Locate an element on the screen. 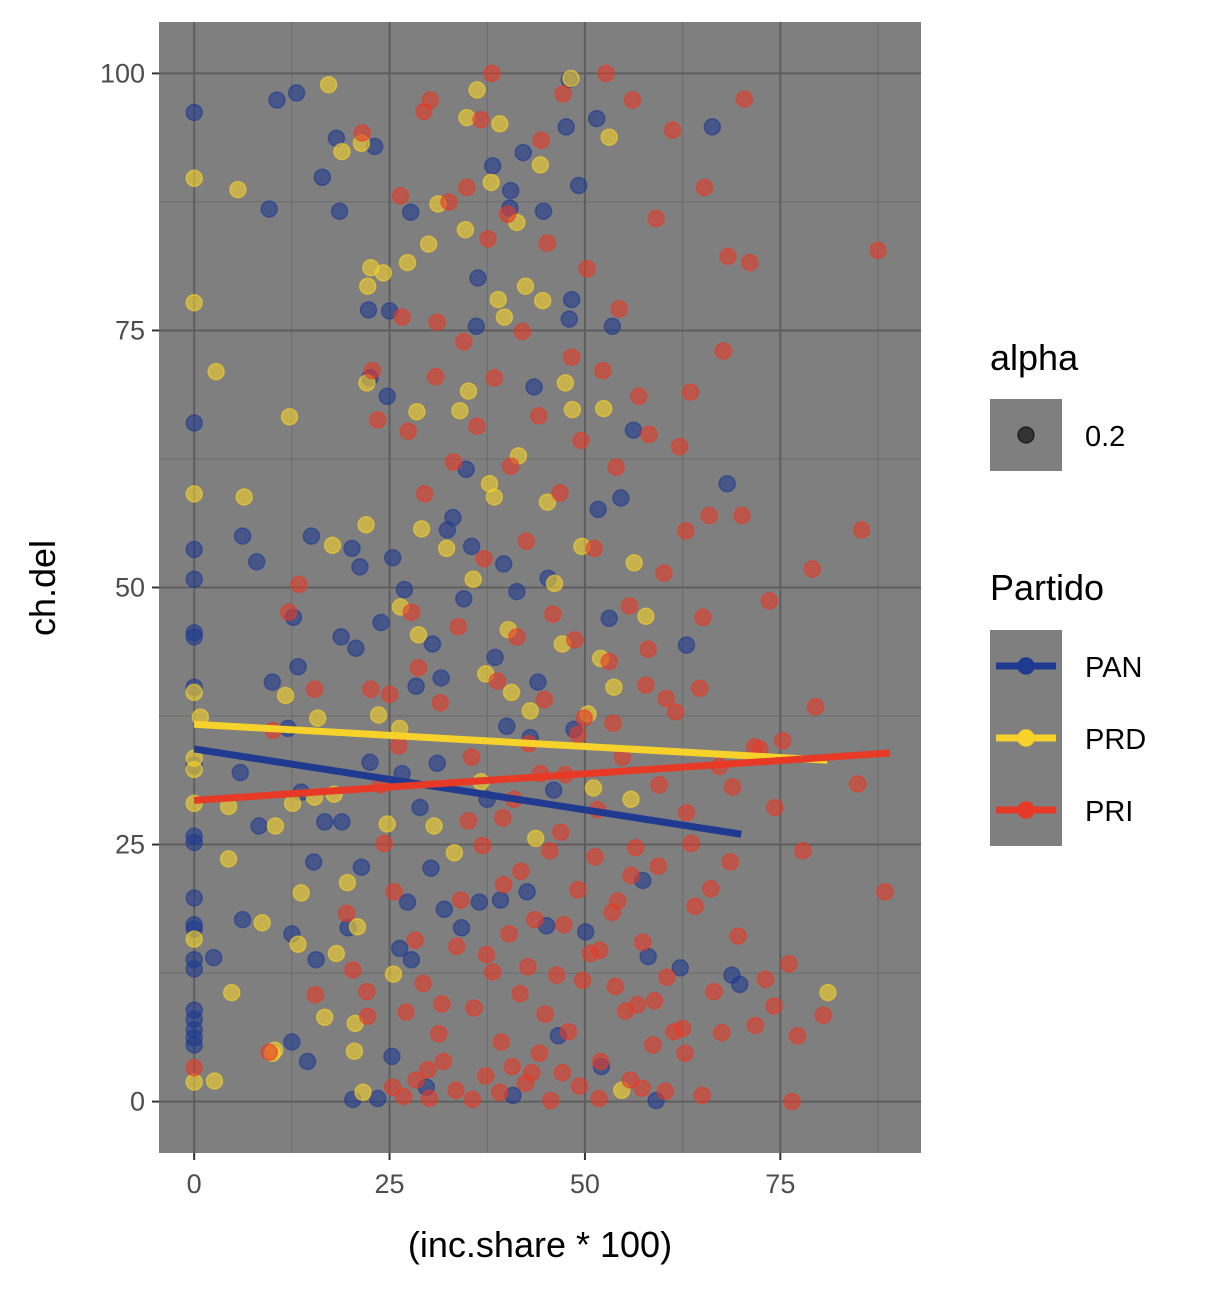 The image size is (1206, 1290). legend-label-pri: PRI is located at coordinates (1109, 812).